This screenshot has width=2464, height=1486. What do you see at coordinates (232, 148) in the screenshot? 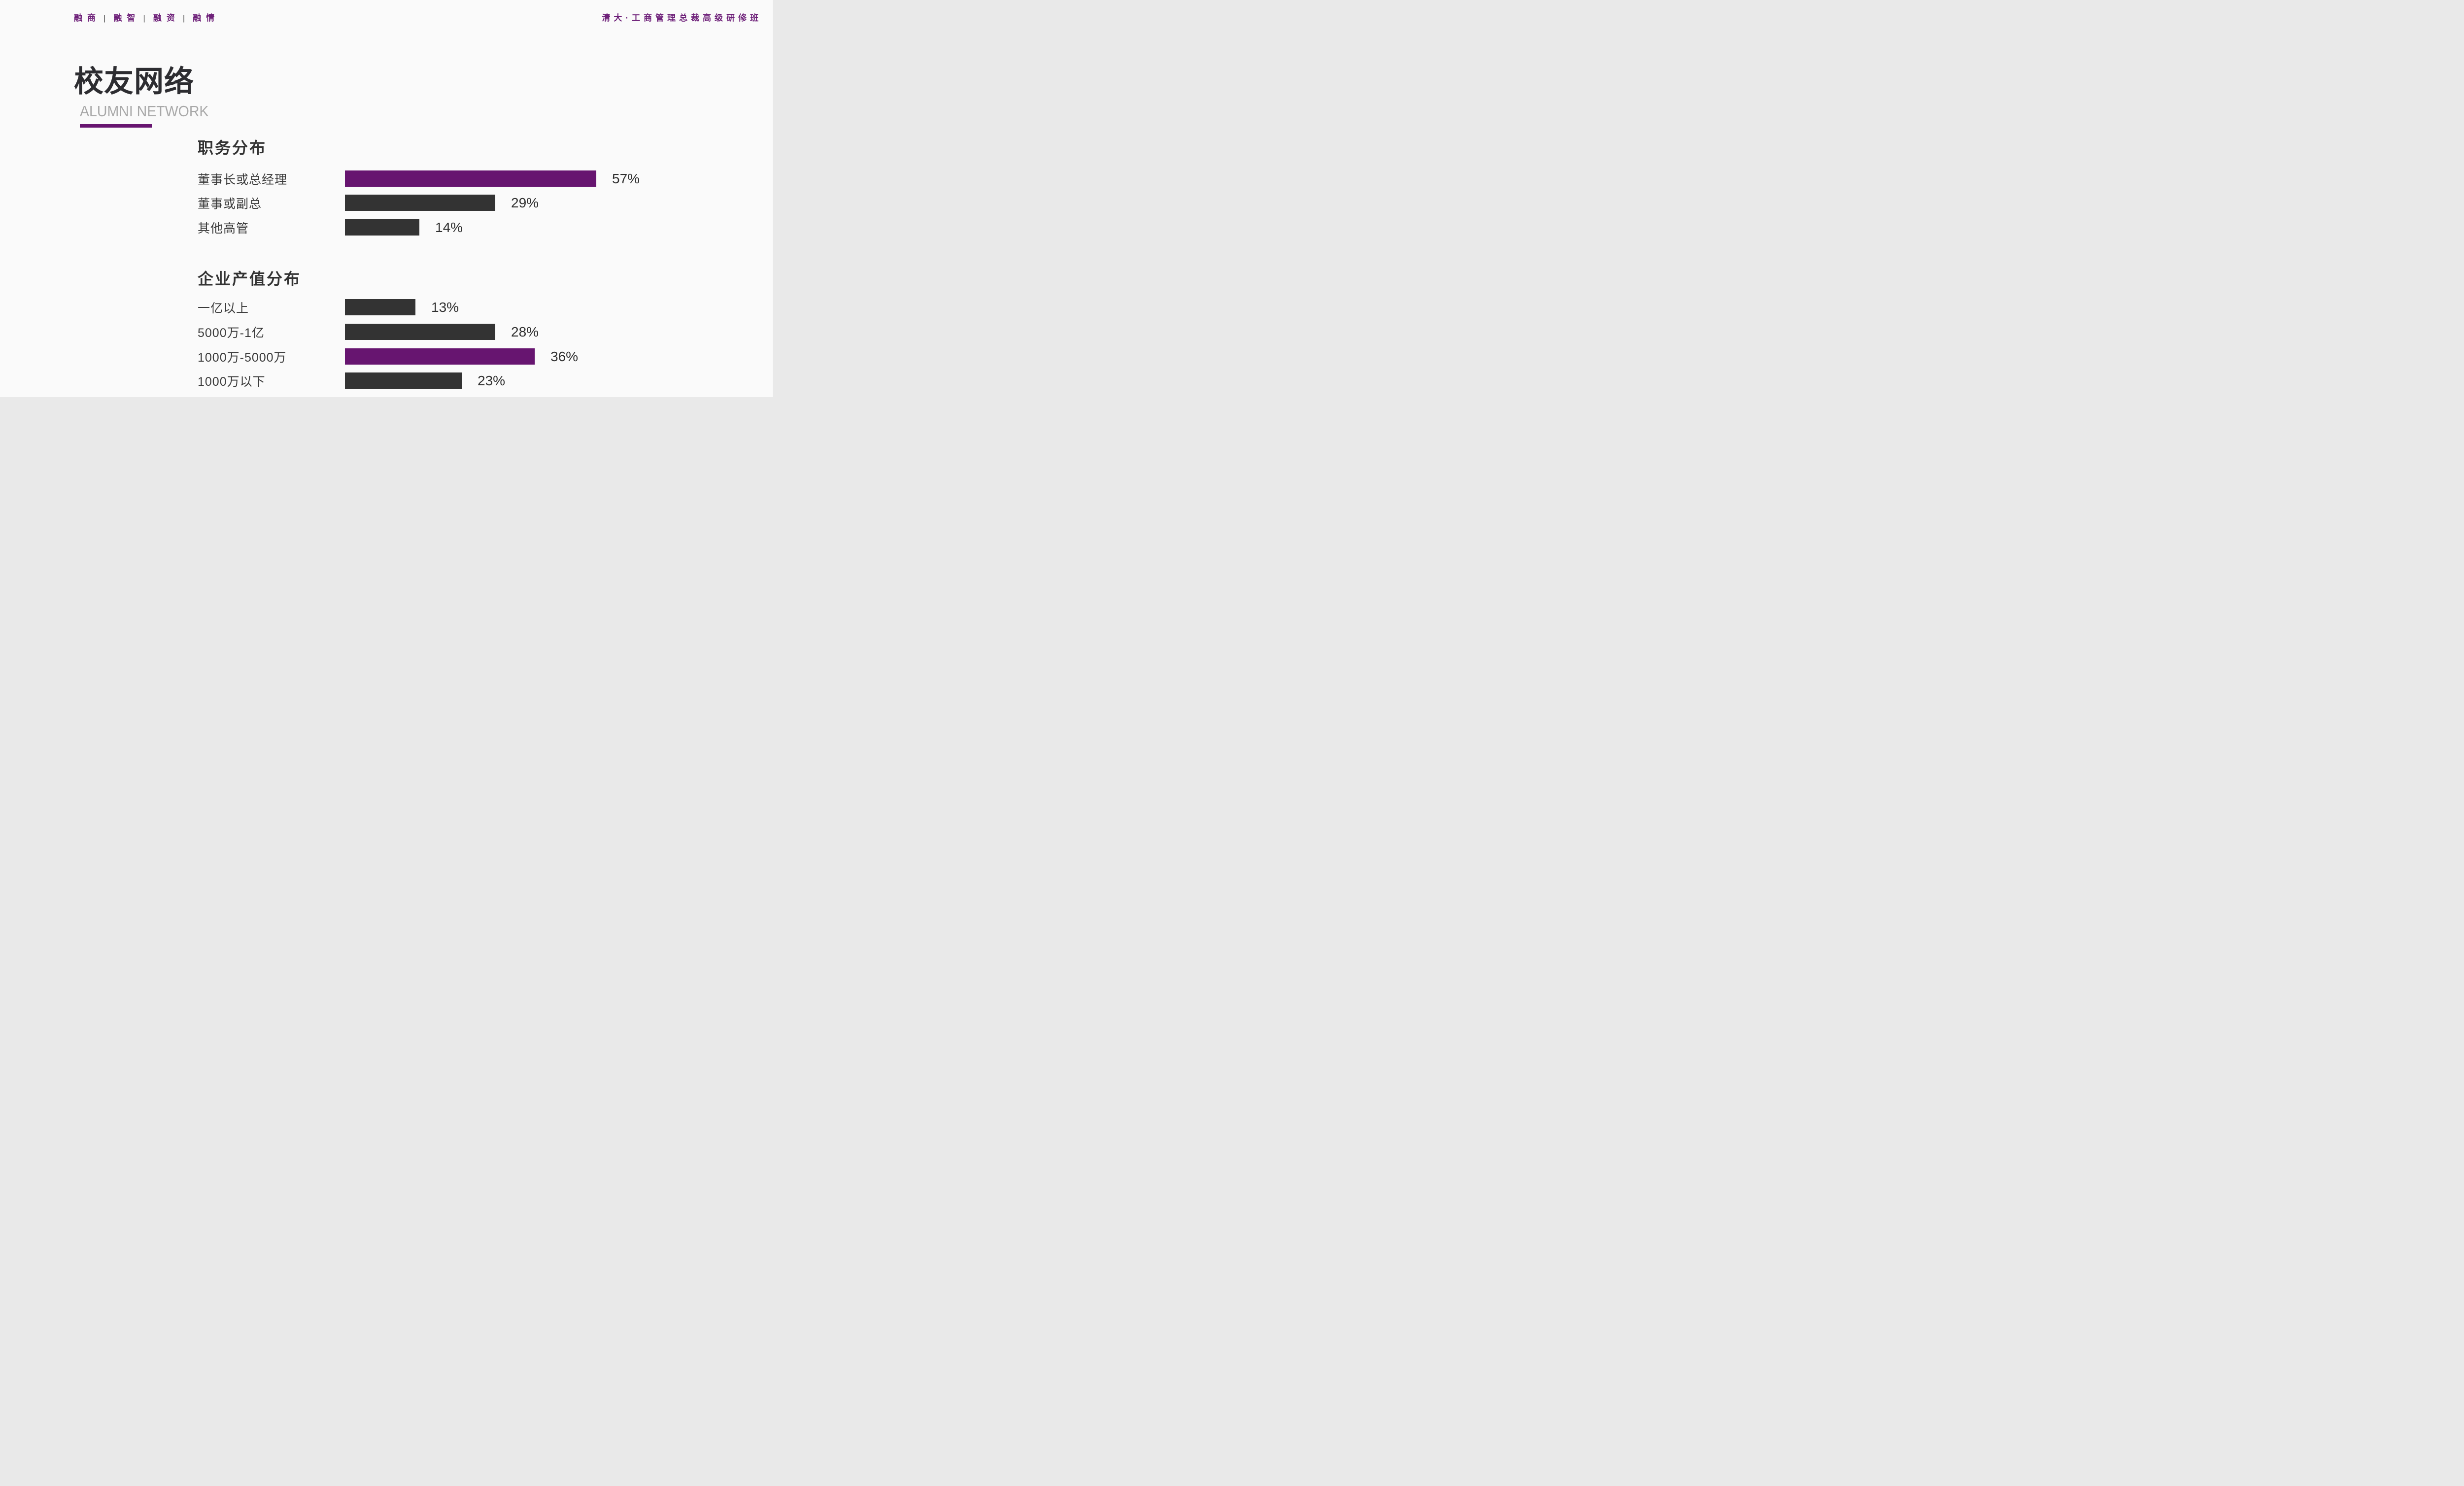
I see `chart-title: 职务分布` at bounding box center [232, 148].